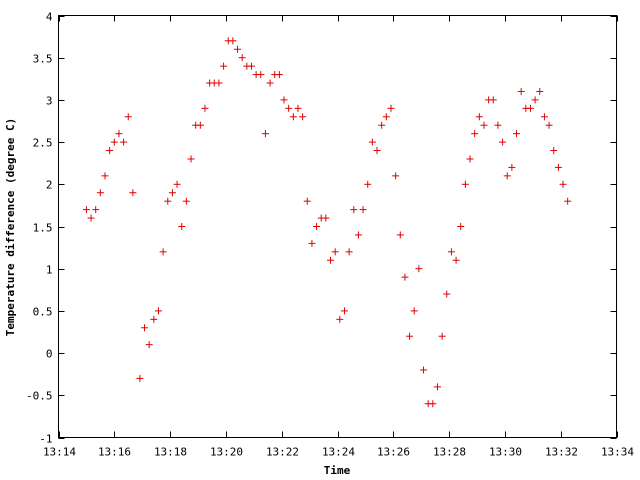 The width and height of the screenshot is (640, 480). Describe the element at coordinates (393, 452) in the screenshot. I see `x-tick-label: 13:26` at that location.